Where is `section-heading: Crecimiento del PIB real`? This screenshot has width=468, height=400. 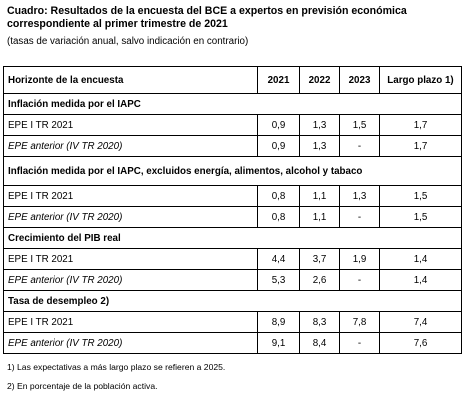 section-heading: Crecimiento del PIB real is located at coordinates (232, 238).